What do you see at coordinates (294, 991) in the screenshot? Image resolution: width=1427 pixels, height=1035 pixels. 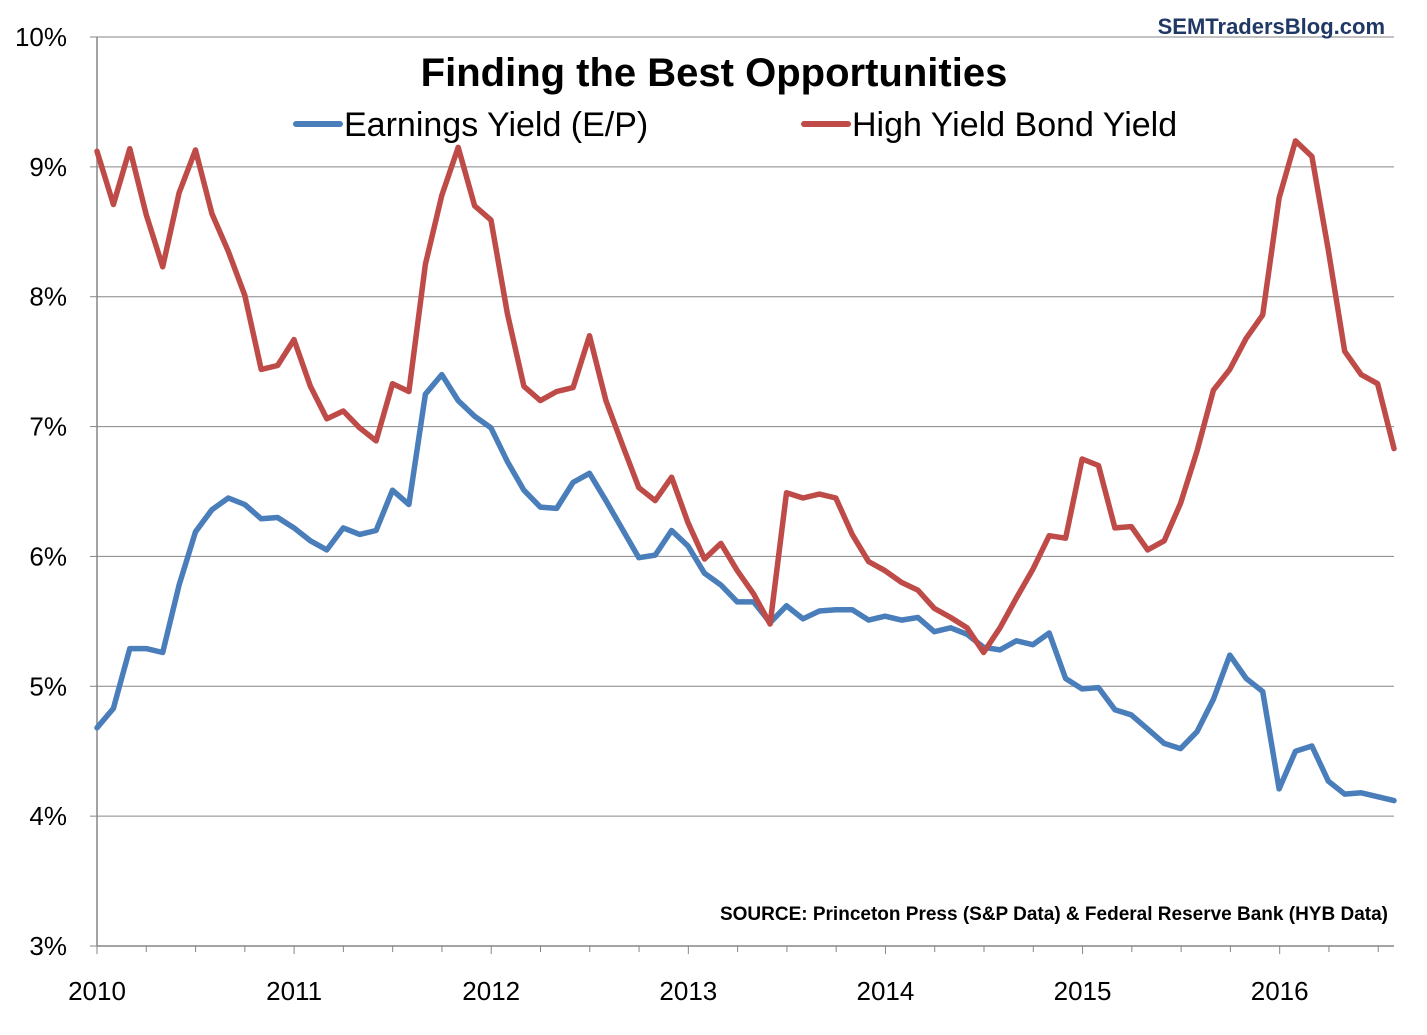 I see `x-tick-label: 2011` at bounding box center [294, 991].